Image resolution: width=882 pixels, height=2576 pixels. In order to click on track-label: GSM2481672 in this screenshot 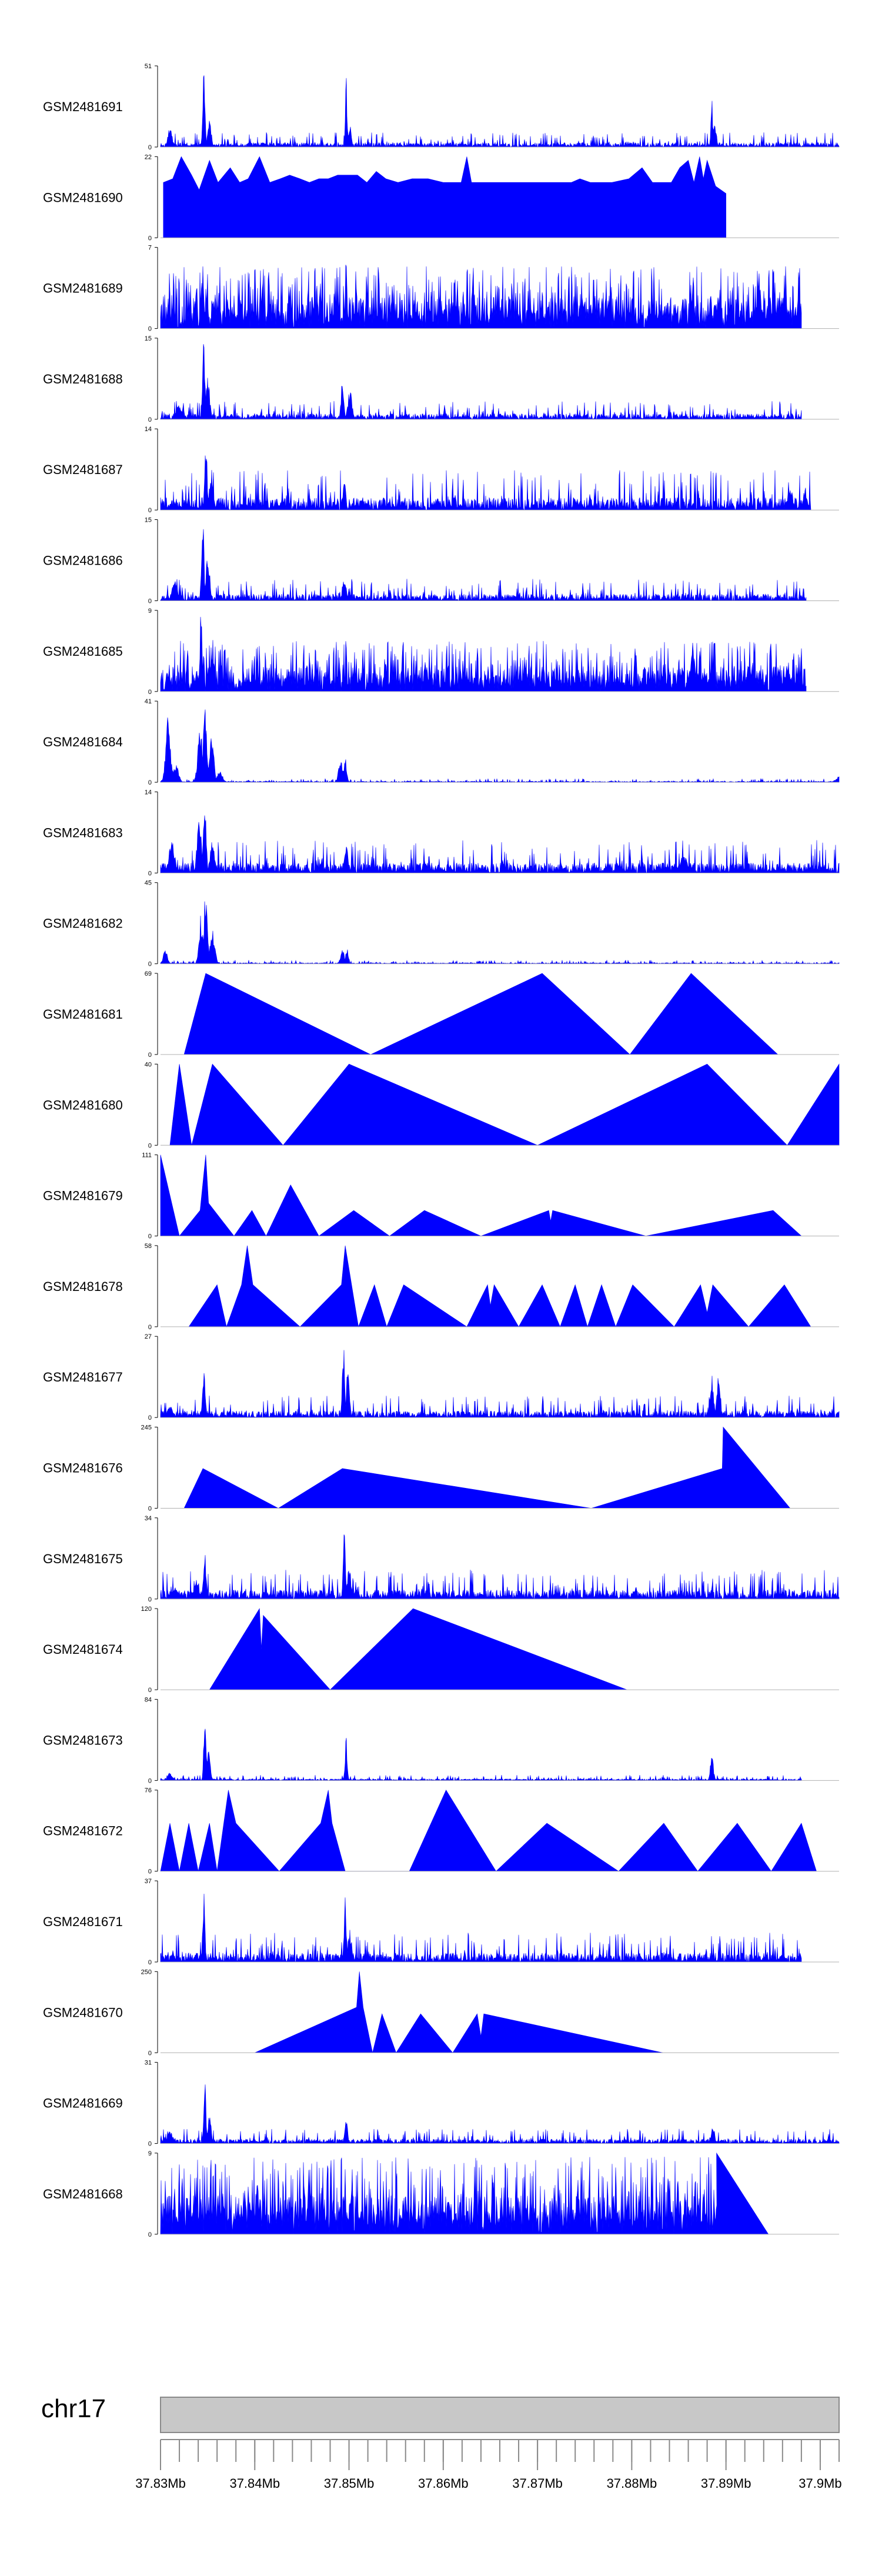, I will do `click(83, 1831)`.